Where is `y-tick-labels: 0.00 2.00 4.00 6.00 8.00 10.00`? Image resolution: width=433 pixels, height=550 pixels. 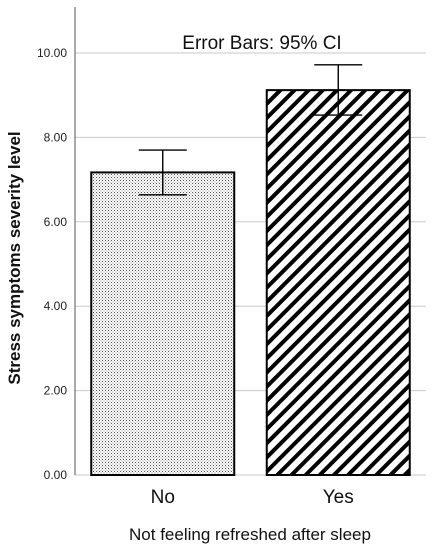
y-tick-labels: 0.00 2.00 4.00 6.00 8.00 10.00 is located at coordinates (52, 264).